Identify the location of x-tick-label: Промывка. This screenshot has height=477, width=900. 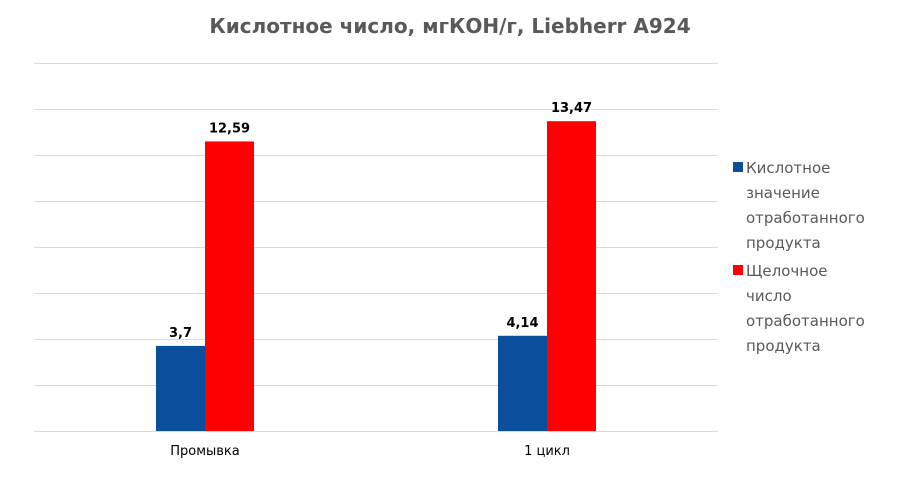
(205, 451).